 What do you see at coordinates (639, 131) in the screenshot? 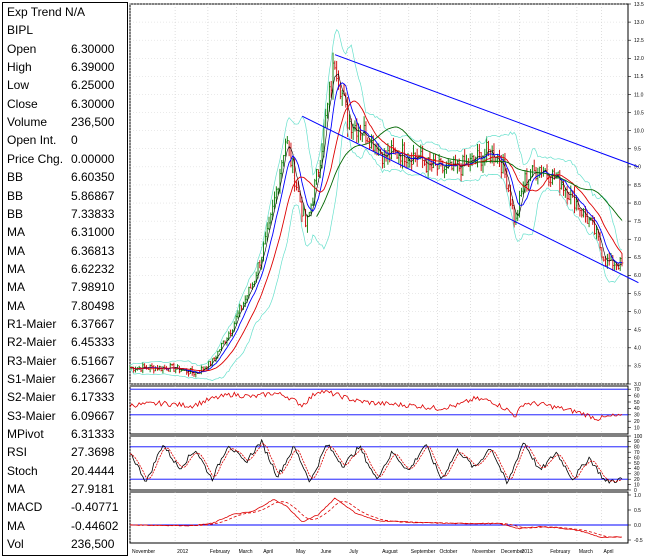
I see `y-tick-label: 10.0` at bounding box center [639, 131].